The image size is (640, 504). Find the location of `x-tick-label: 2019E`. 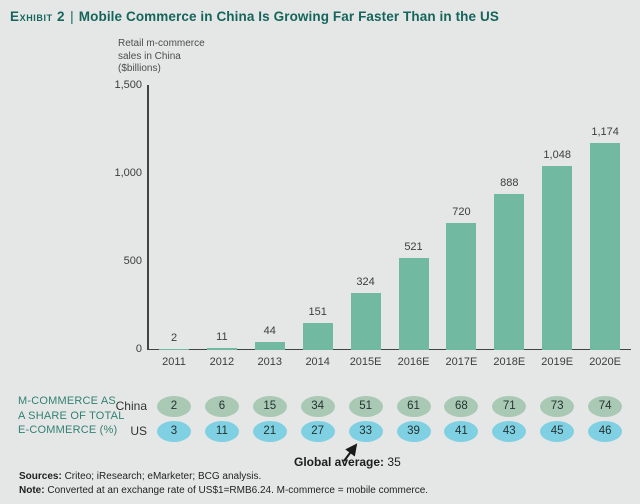

x-tick-label: 2019E is located at coordinates (557, 362).